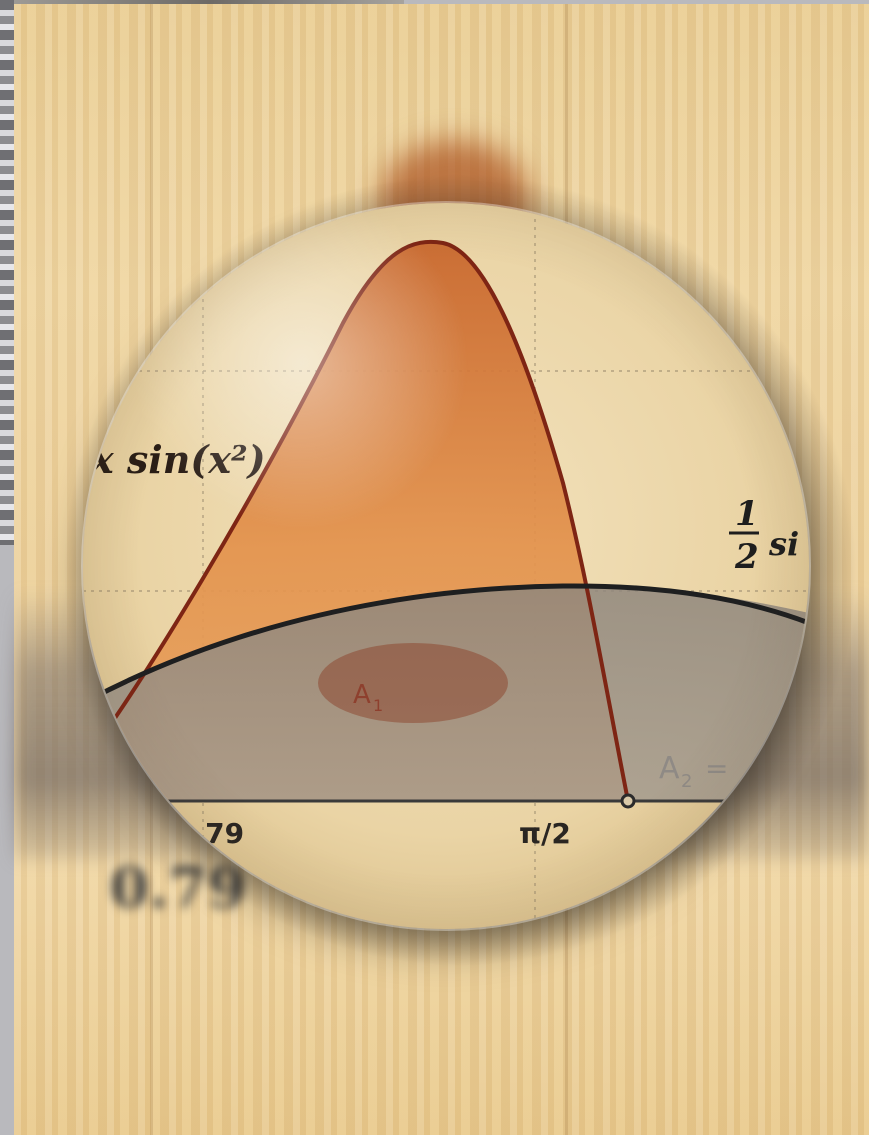 Image resolution: width=869 pixels, height=1135 pixels. What do you see at coordinates (669, 768) in the screenshot?
I see `region-a2-label: A` at bounding box center [669, 768].